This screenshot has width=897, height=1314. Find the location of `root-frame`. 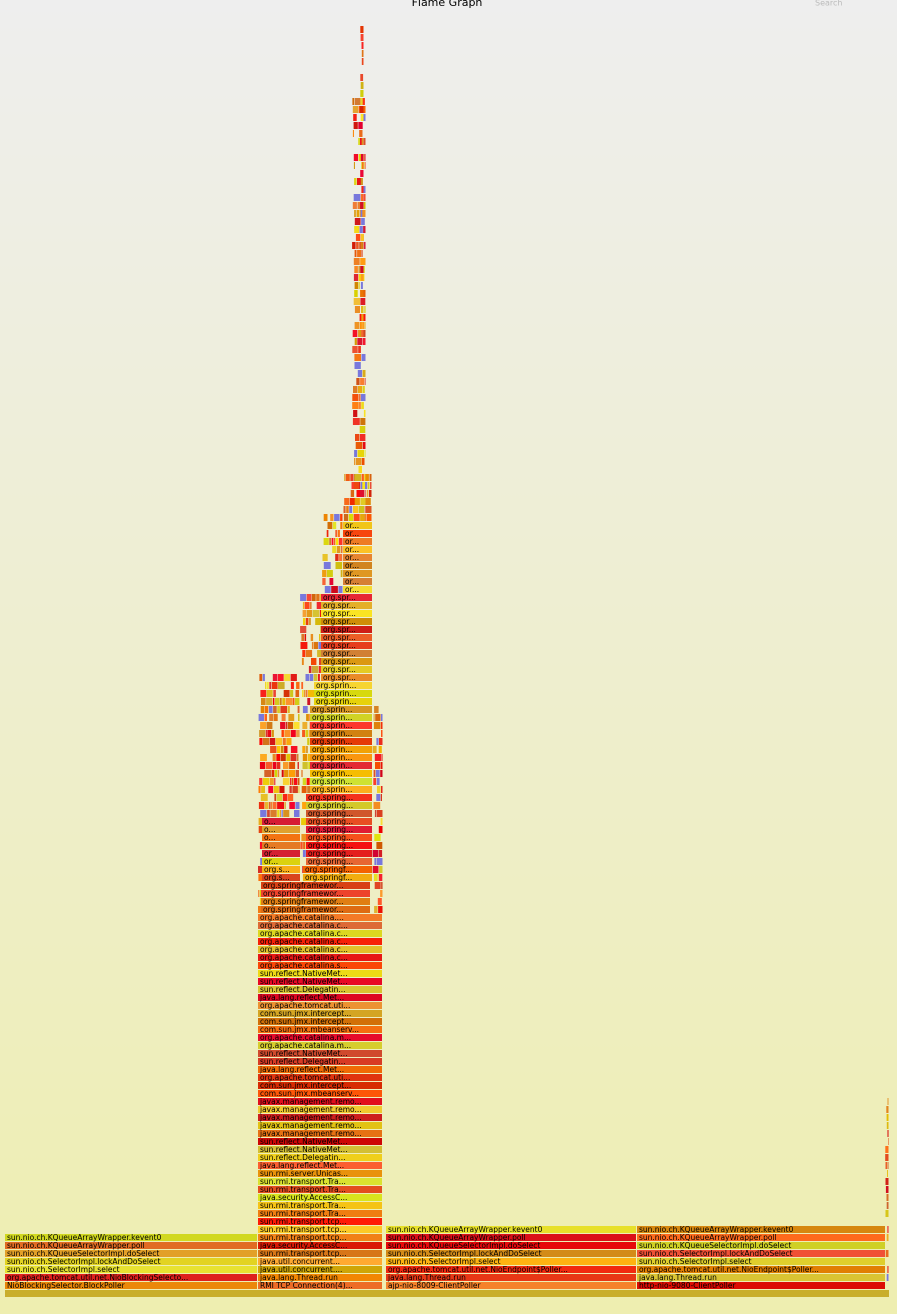

root-frame is located at coordinates (447, 1293).